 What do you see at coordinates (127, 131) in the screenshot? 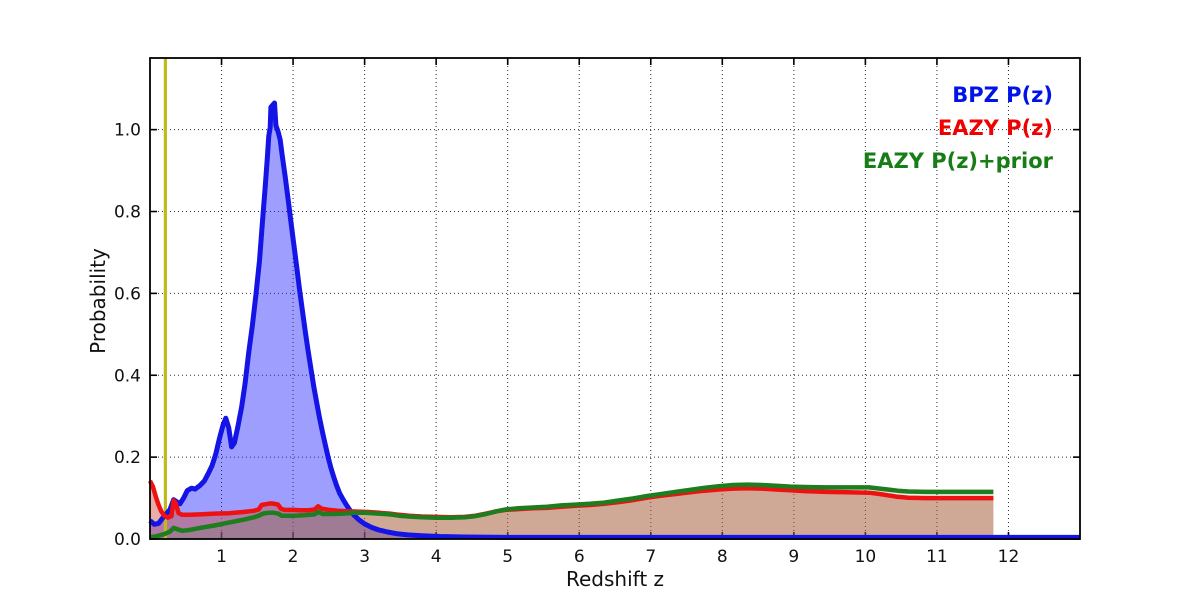
I see `y-tick-label: 1.0` at bounding box center [127, 131].